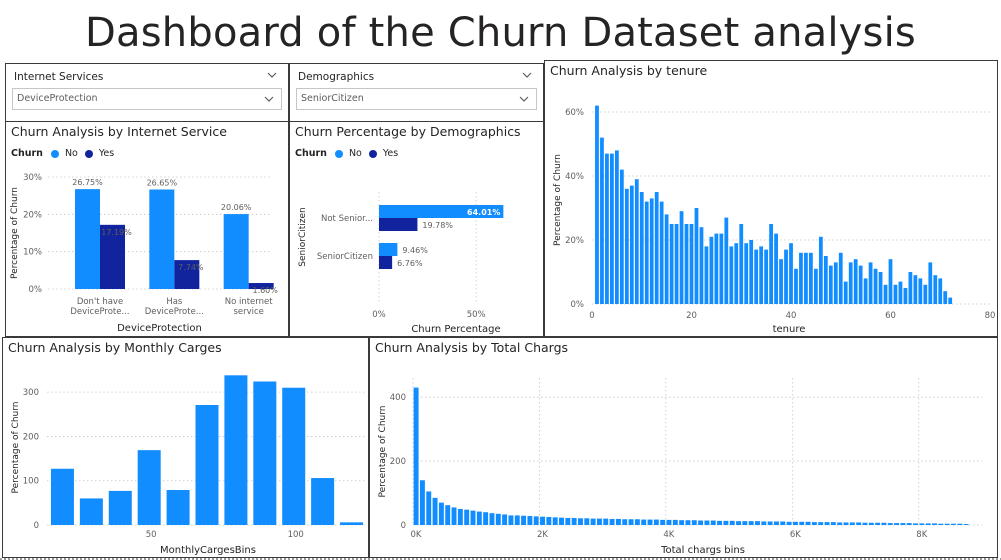  I want to click on bar-no, so click(441, 211).